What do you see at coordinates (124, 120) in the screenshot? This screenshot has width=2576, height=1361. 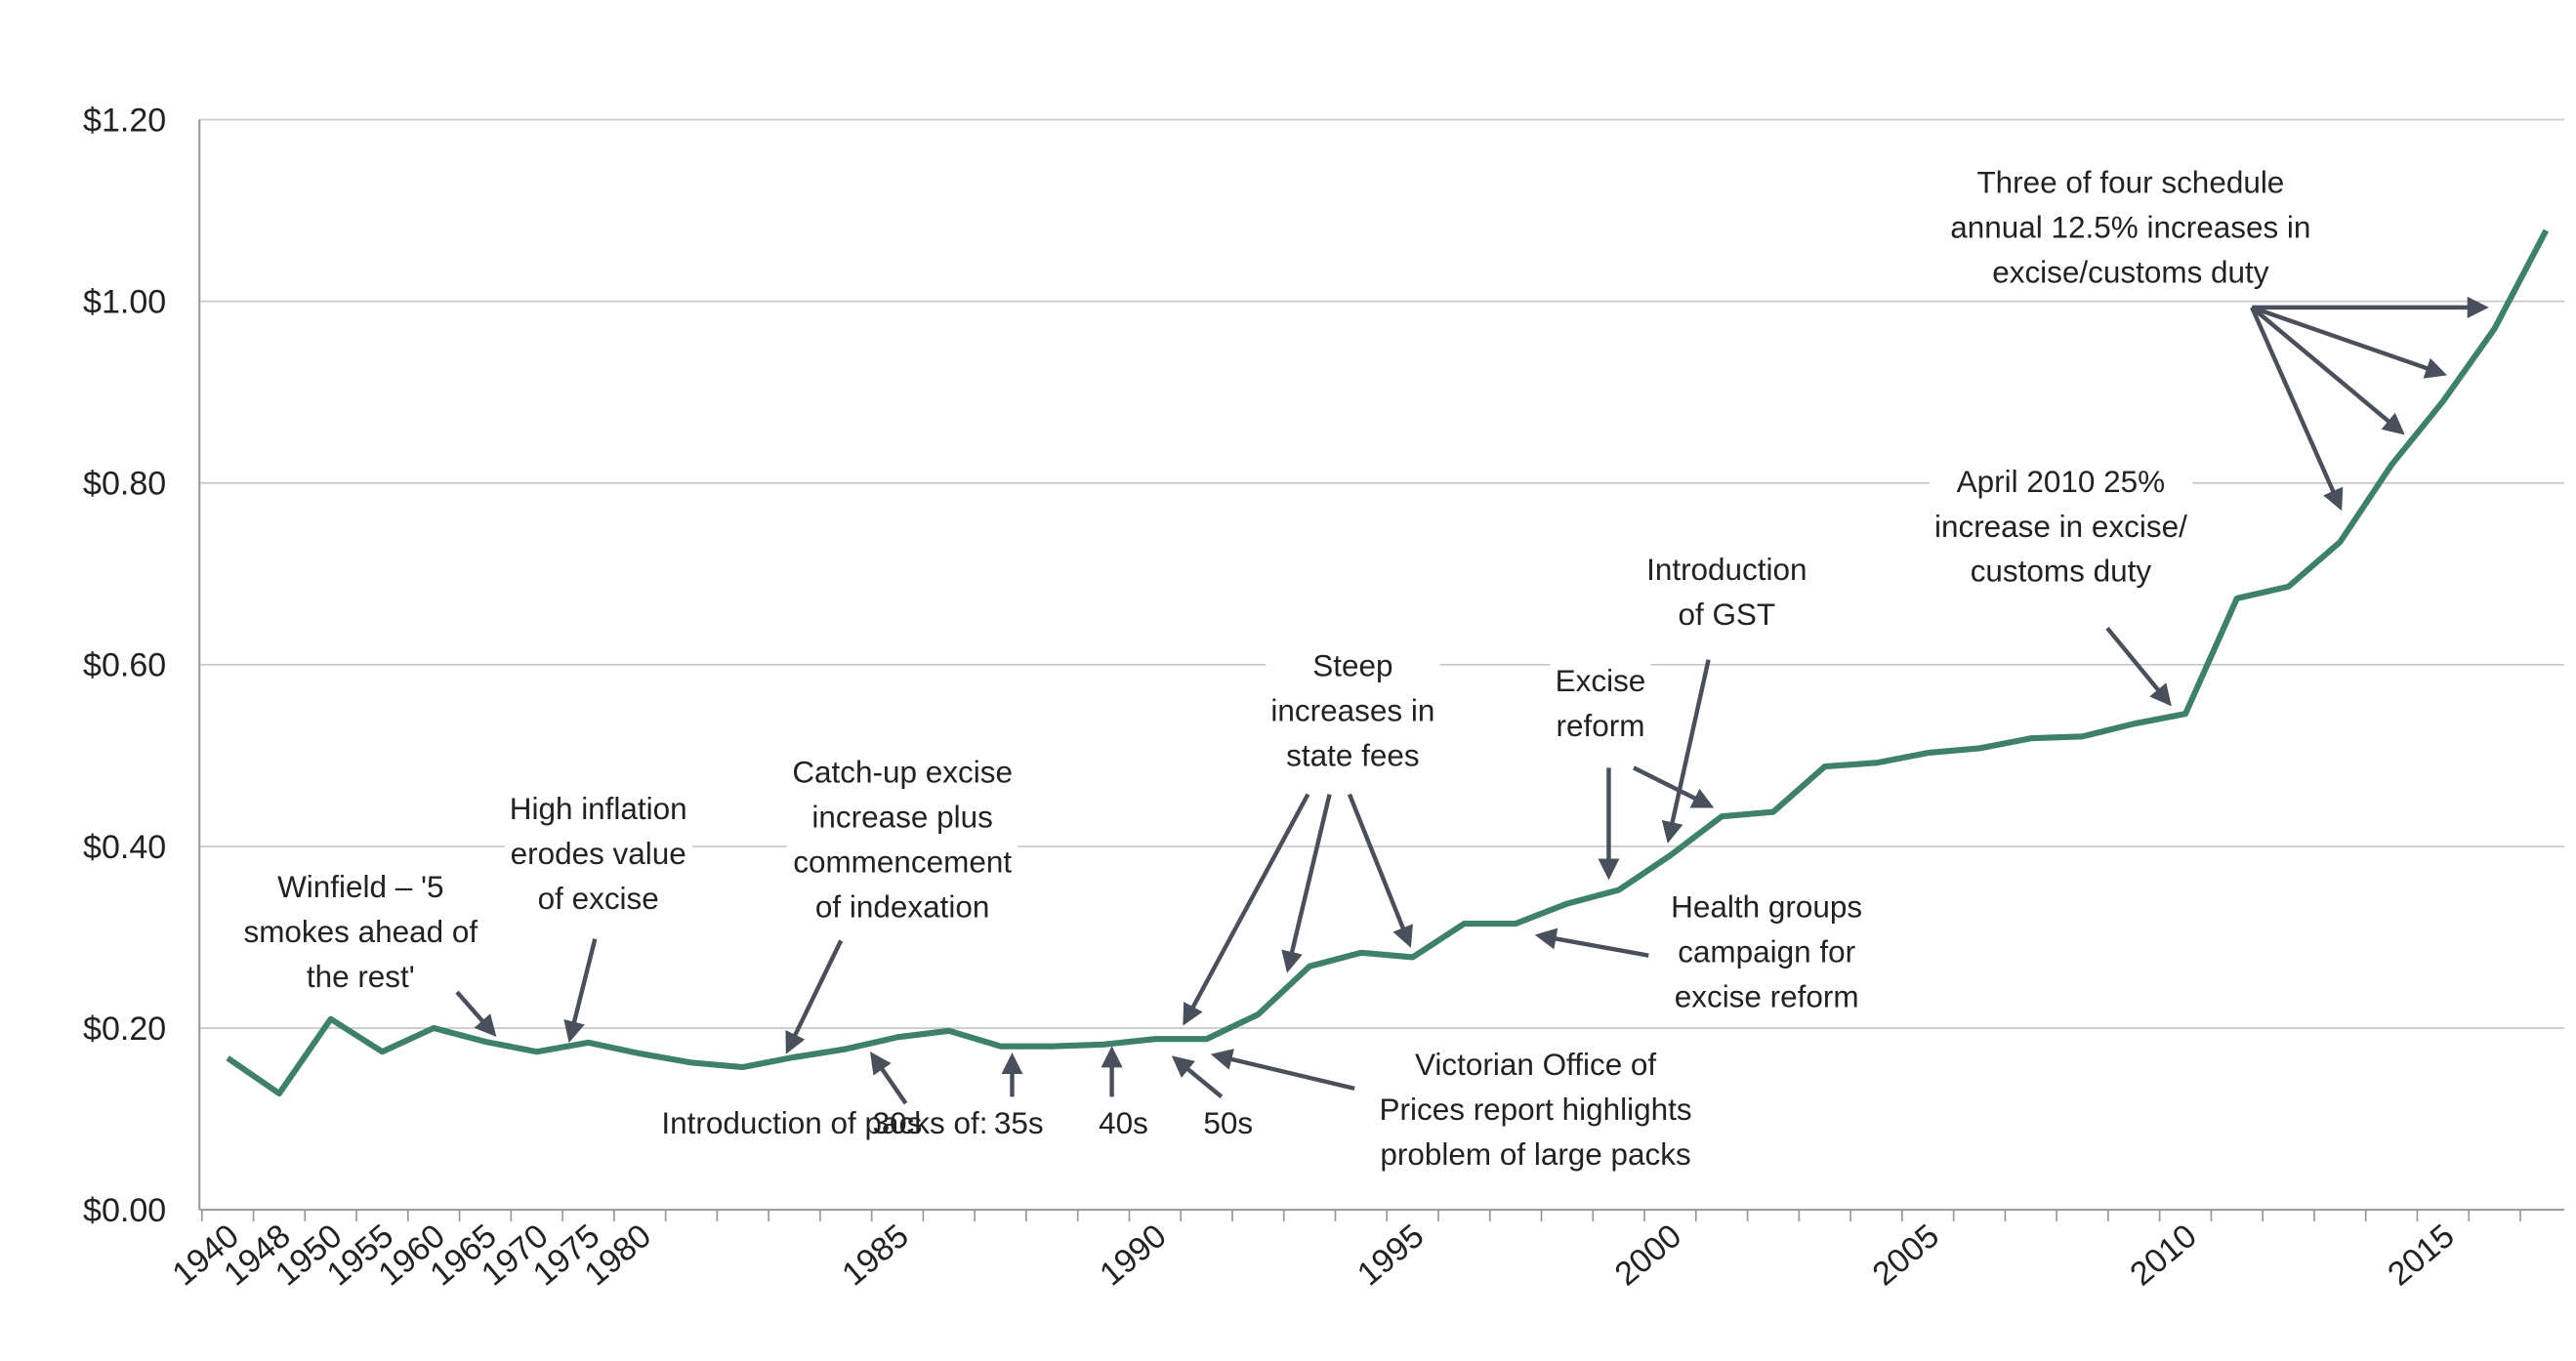 I see `y-tick-label: $1.20` at bounding box center [124, 120].